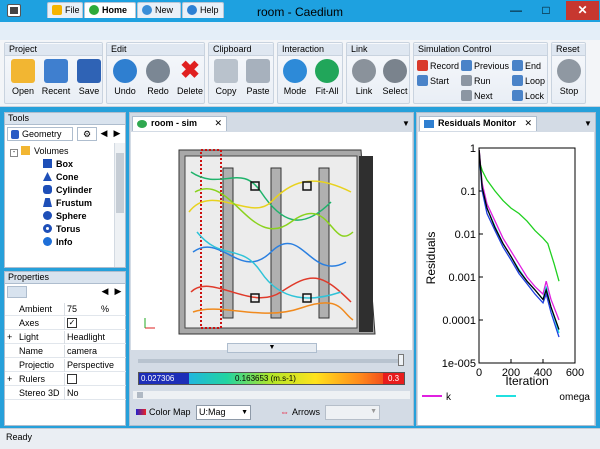  I want to click on fit-all-button: Fit-All, so click(327, 80).